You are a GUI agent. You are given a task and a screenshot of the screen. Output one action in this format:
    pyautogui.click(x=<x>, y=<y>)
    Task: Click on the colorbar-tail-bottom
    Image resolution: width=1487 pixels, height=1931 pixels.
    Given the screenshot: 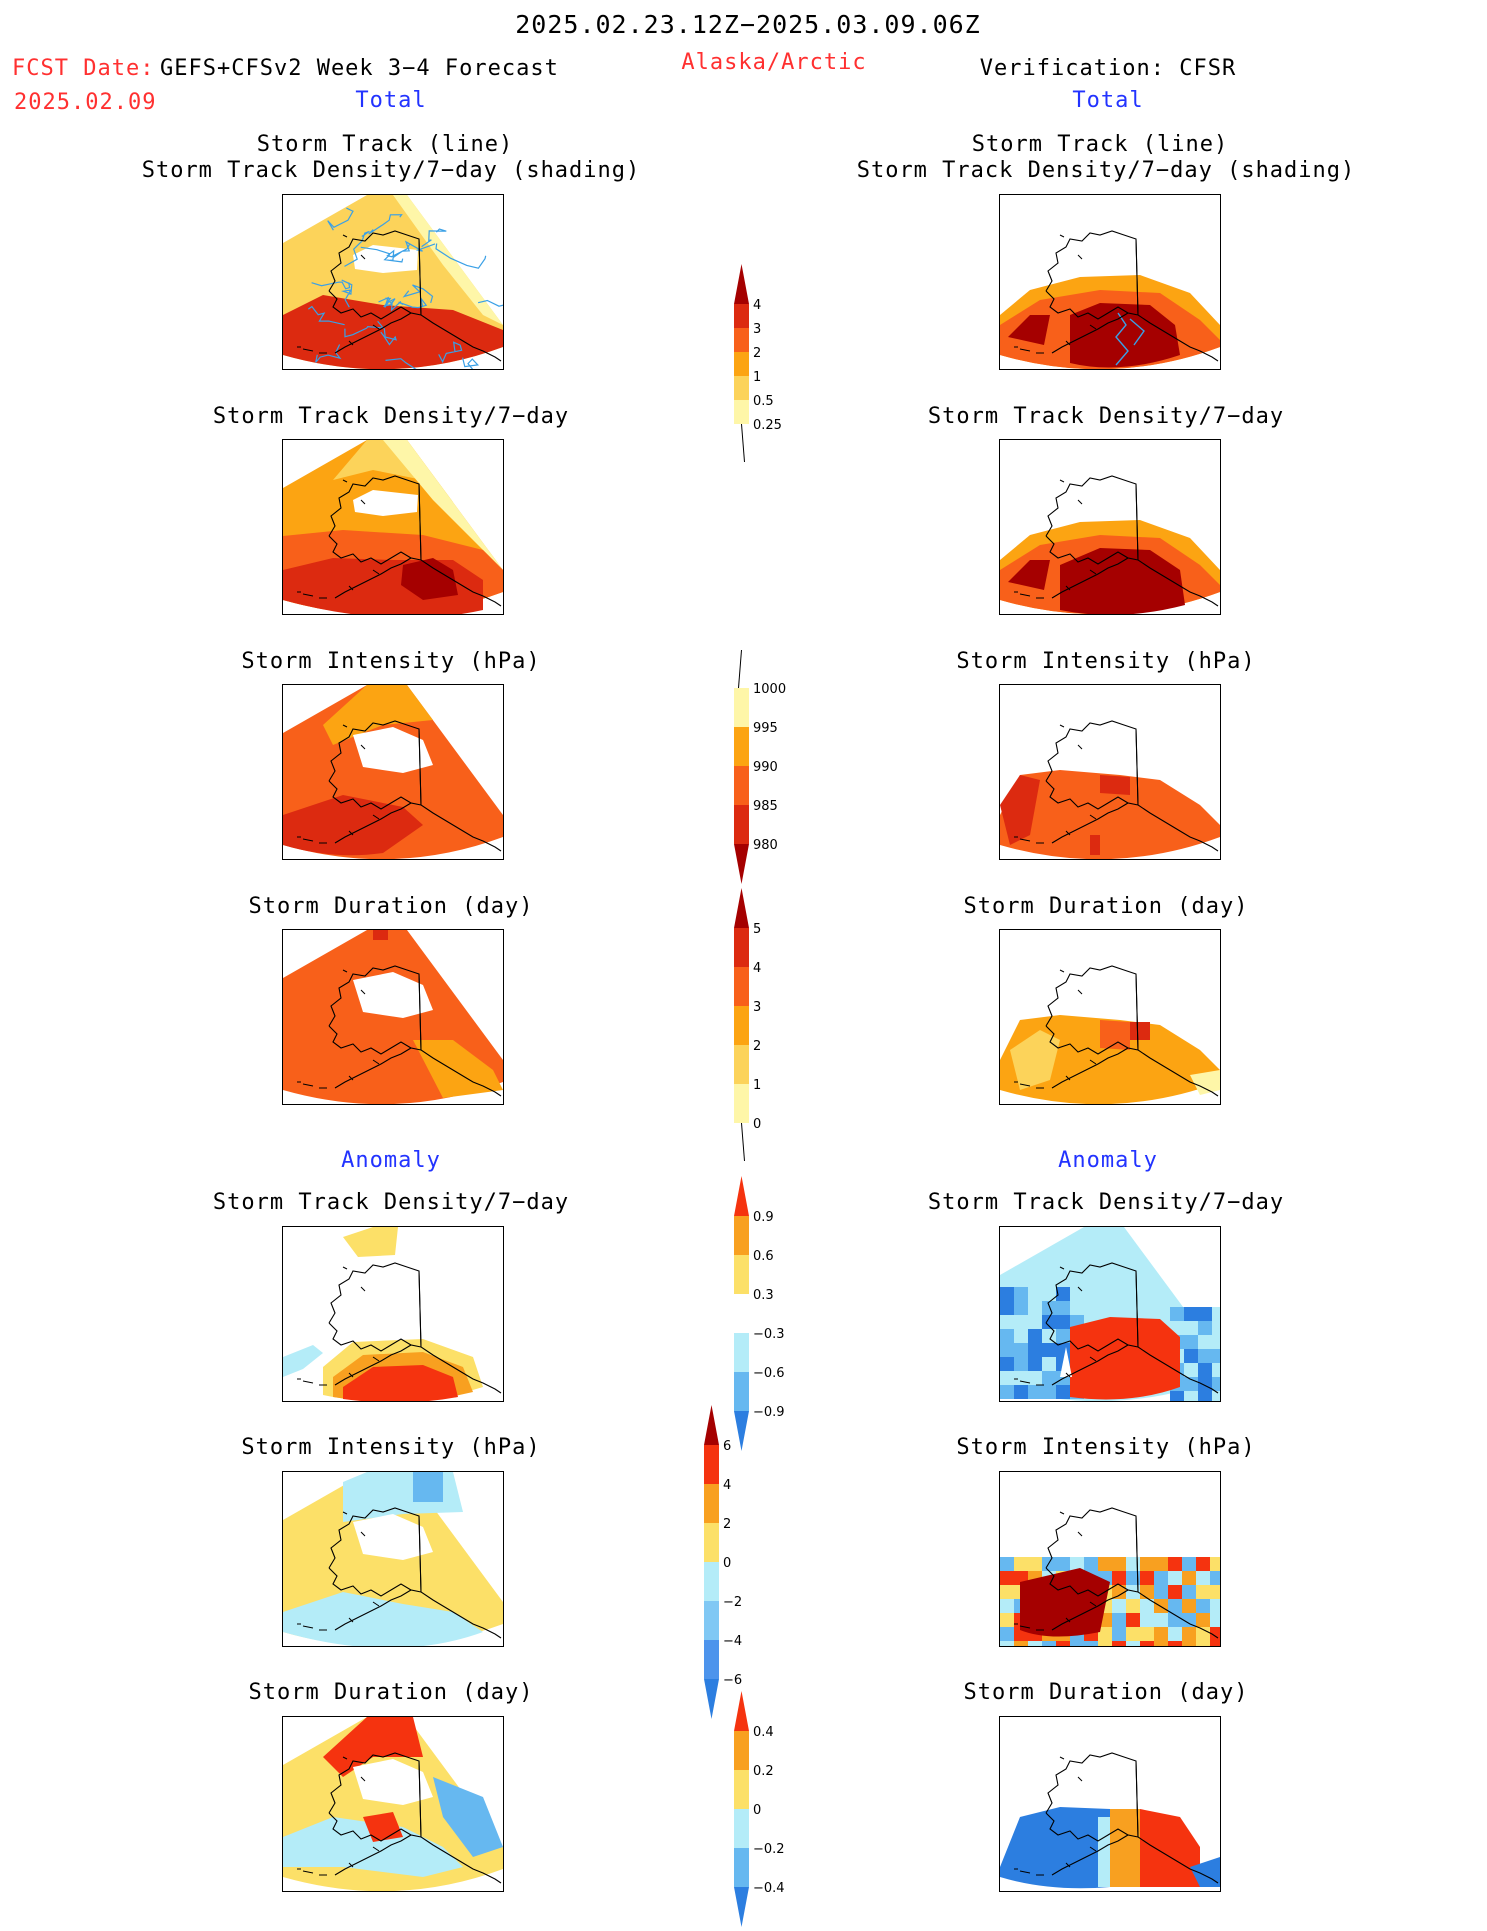 What is the action you would take?
    pyautogui.click(x=743, y=443)
    